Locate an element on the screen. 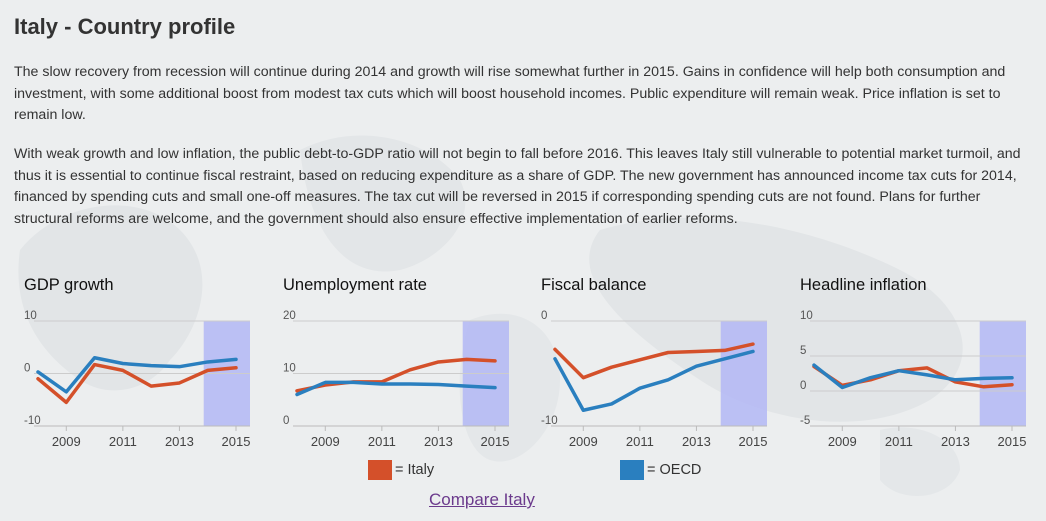  compare-italy-link: Compare Italy is located at coordinates (482, 499).